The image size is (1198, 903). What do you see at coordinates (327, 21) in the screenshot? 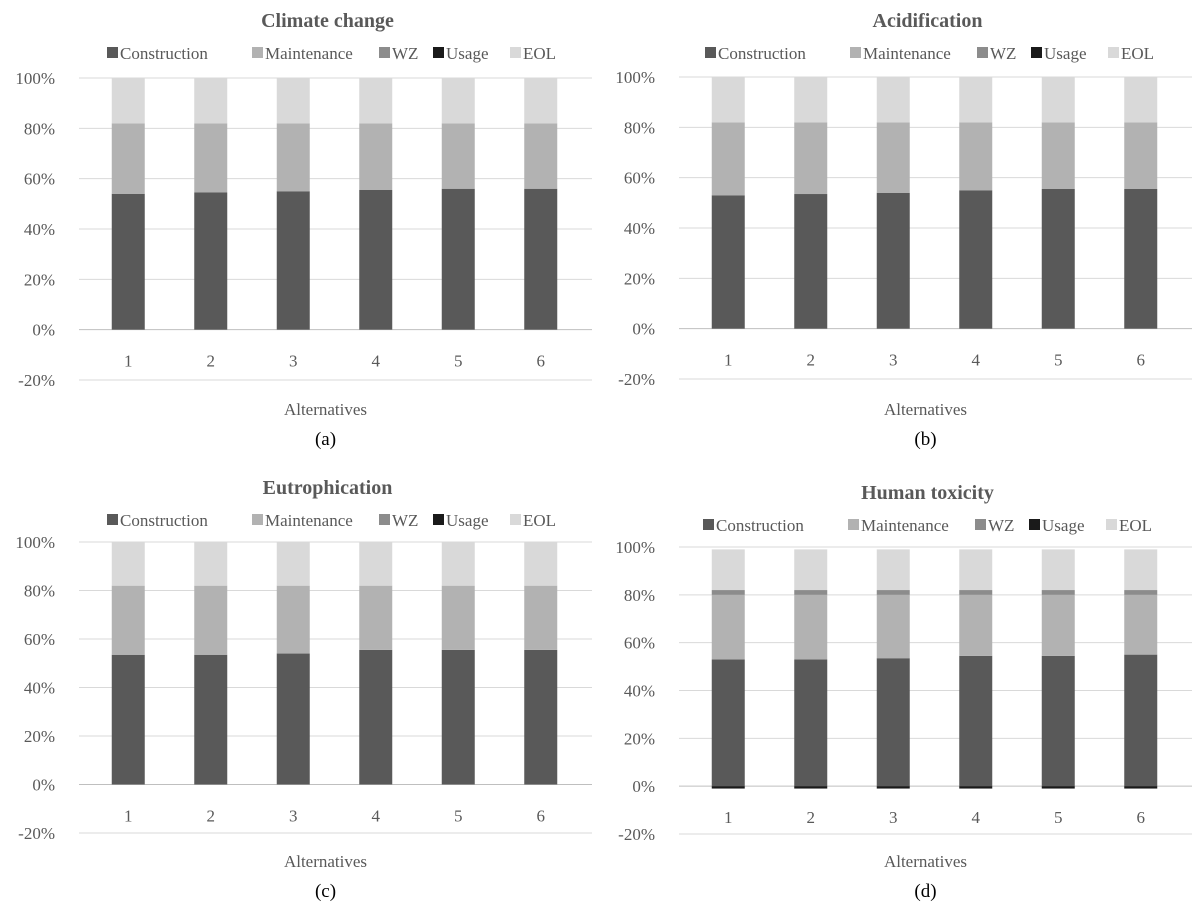
I see `chart-title: Climate change` at bounding box center [327, 21].